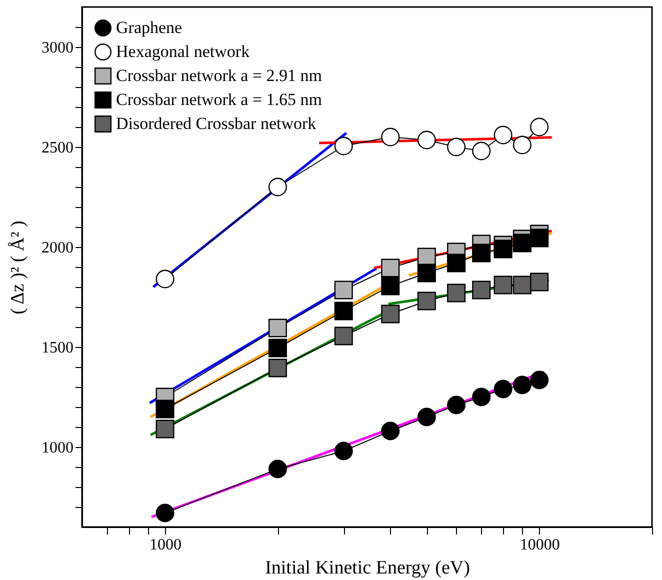  I want to click on y-tick-label: 1500, so click(58, 348).